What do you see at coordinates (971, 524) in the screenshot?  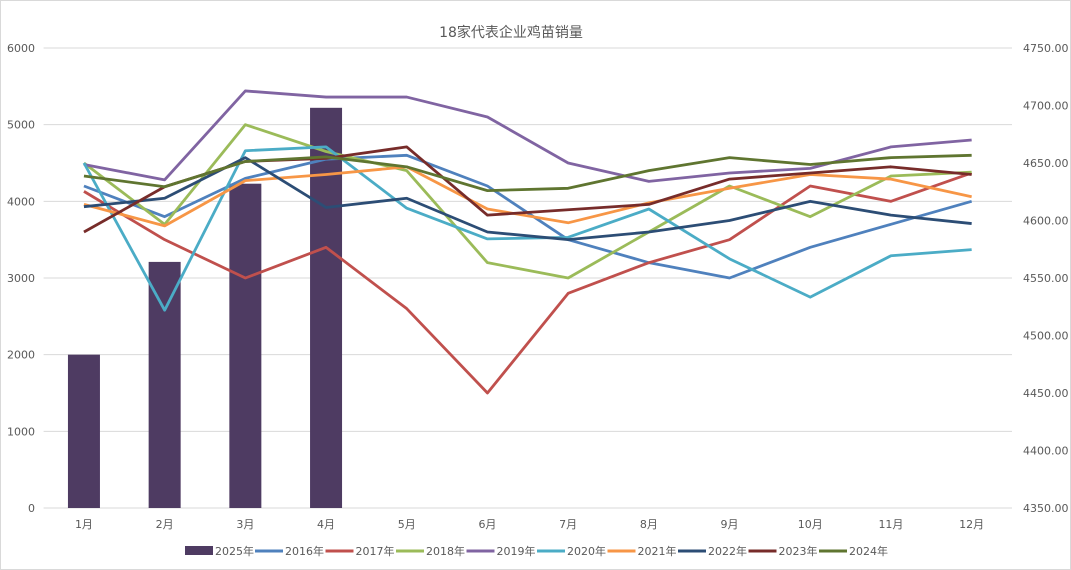 I see `x-tick-label: 12月` at bounding box center [971, 524].